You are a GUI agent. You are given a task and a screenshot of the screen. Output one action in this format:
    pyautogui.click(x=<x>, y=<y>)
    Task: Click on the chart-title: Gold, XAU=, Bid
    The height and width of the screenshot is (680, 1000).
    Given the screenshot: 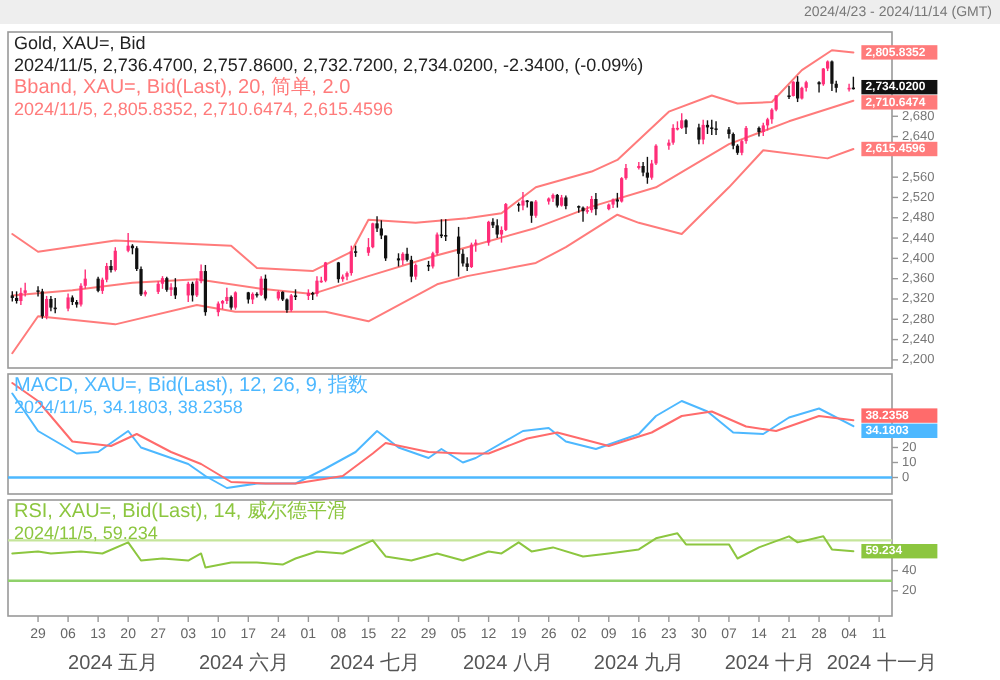 What is the action you would take?
    pyautogui.click(x=80, y=42)
    